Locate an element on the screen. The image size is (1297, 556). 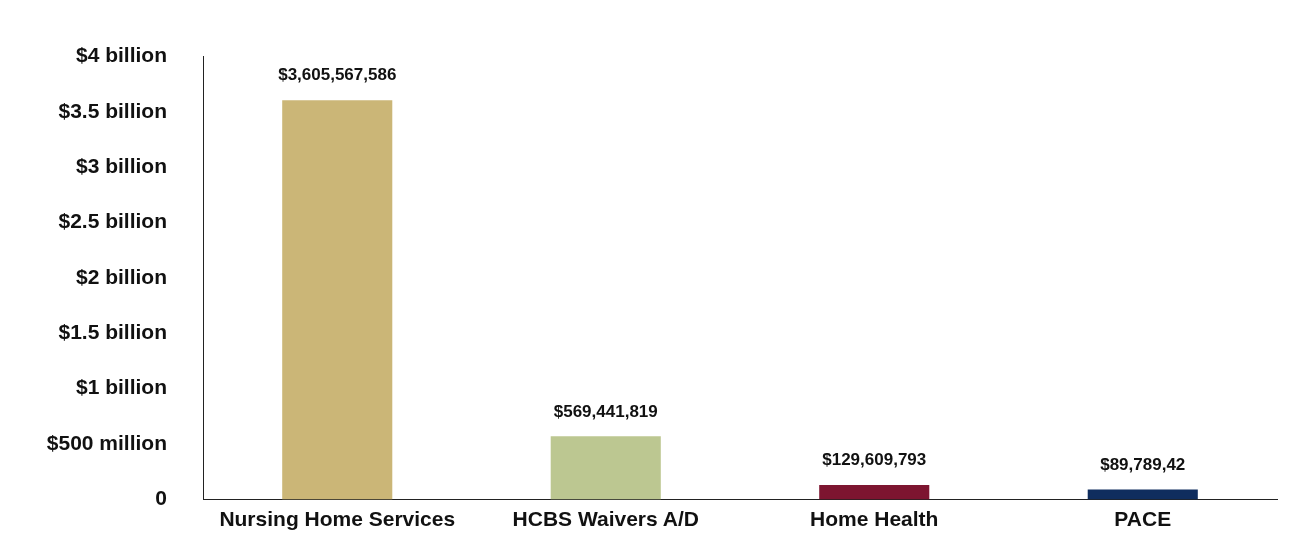
x-tick-label: HCBS Waivers A/D is located at coordinates (605, 518).